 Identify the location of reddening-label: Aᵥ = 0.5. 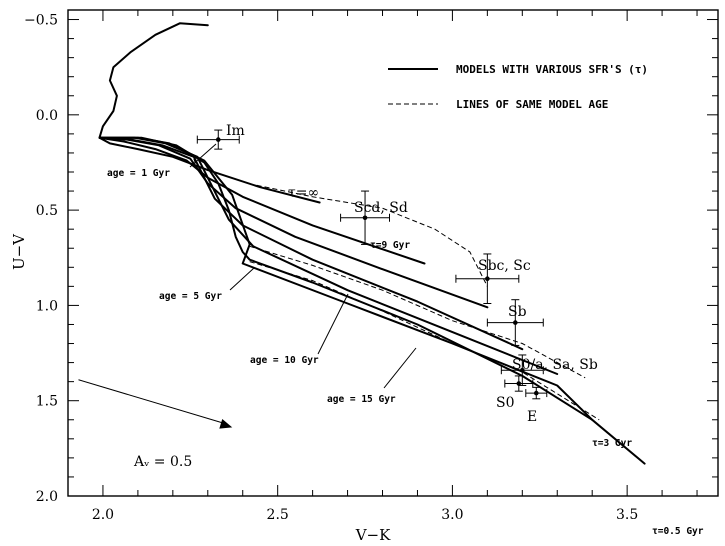
(162, 462).